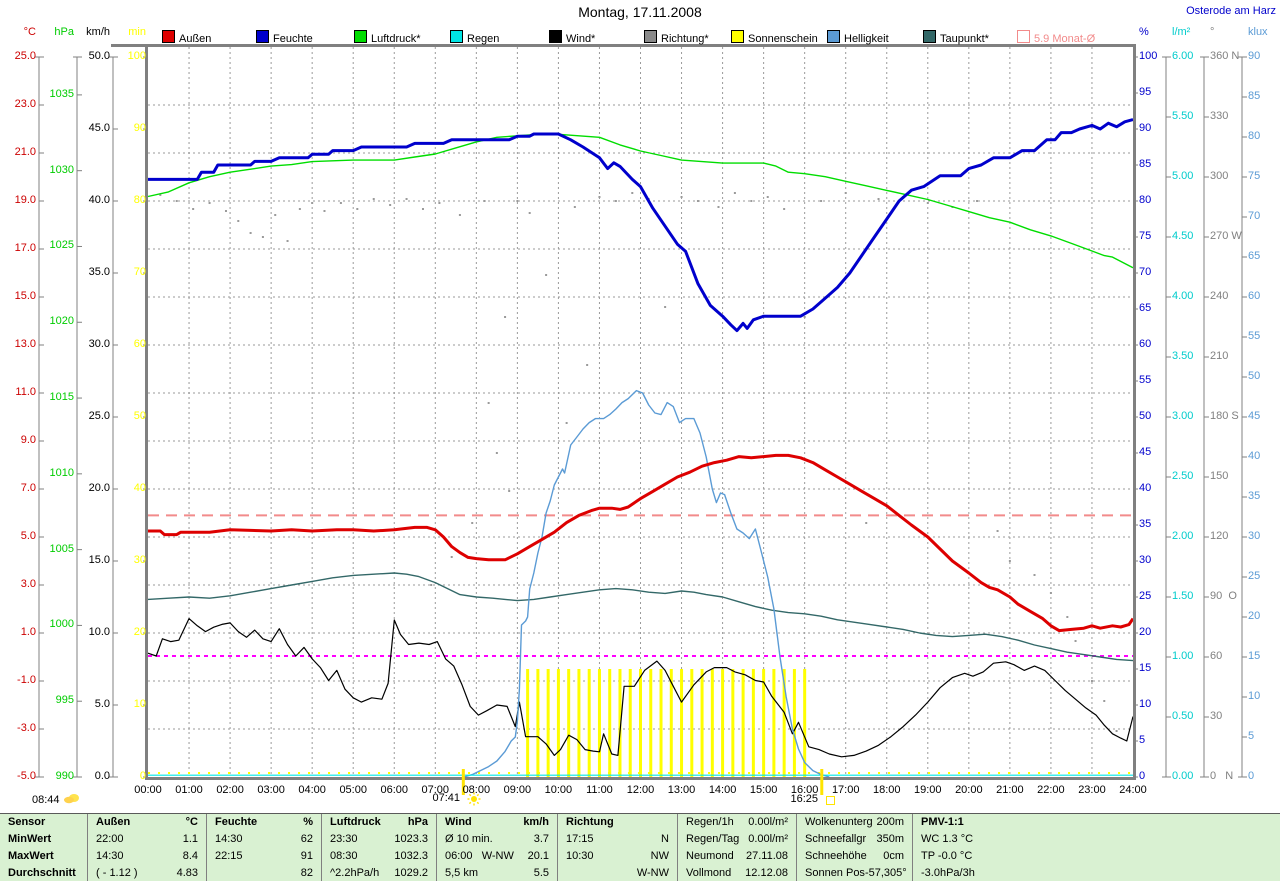 This screenshot has height=881, width=1280. Describe the element at coordinates (890, 839) in the screenshot. I see `table-cell-value: 350m` at that location.